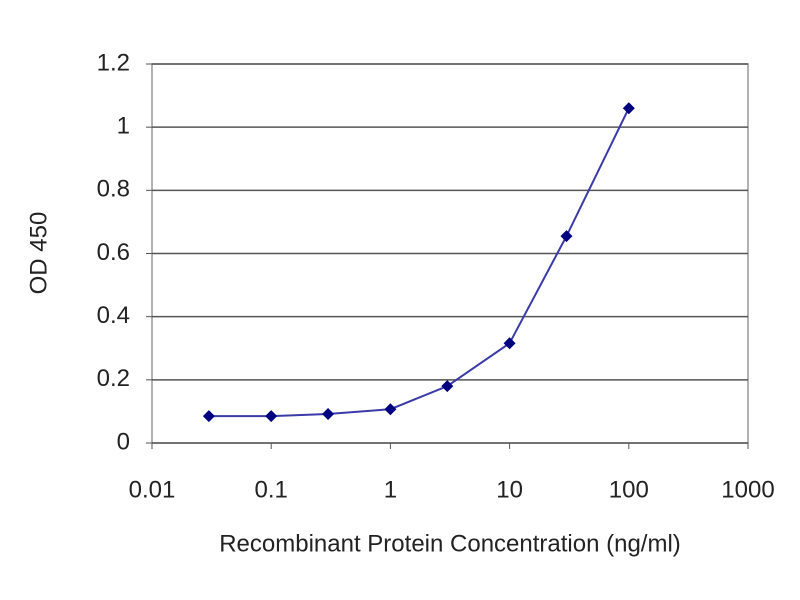 The width and height of the screenshot is (800, 600). What do you see at coordinates (747, 489) in the screenshot?
I see `x-tick-label: 1000` at bounding box center [747, 489].